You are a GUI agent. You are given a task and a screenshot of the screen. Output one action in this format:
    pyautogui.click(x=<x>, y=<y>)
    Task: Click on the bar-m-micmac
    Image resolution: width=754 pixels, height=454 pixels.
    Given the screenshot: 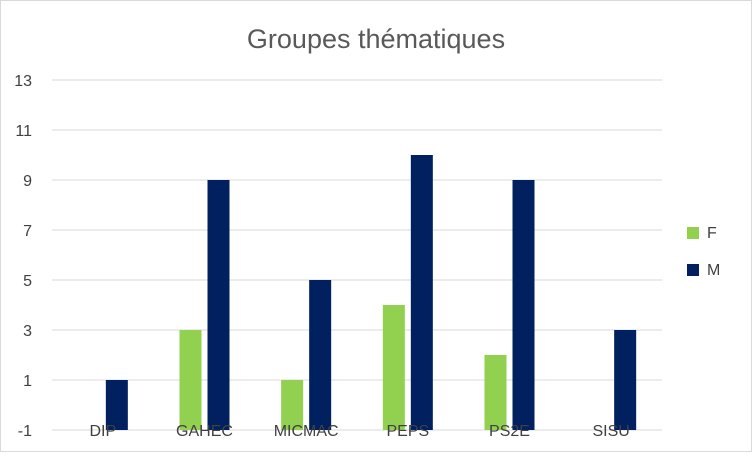 What is the action you would take?
    pyautogui.click(x=320, y=355)
    